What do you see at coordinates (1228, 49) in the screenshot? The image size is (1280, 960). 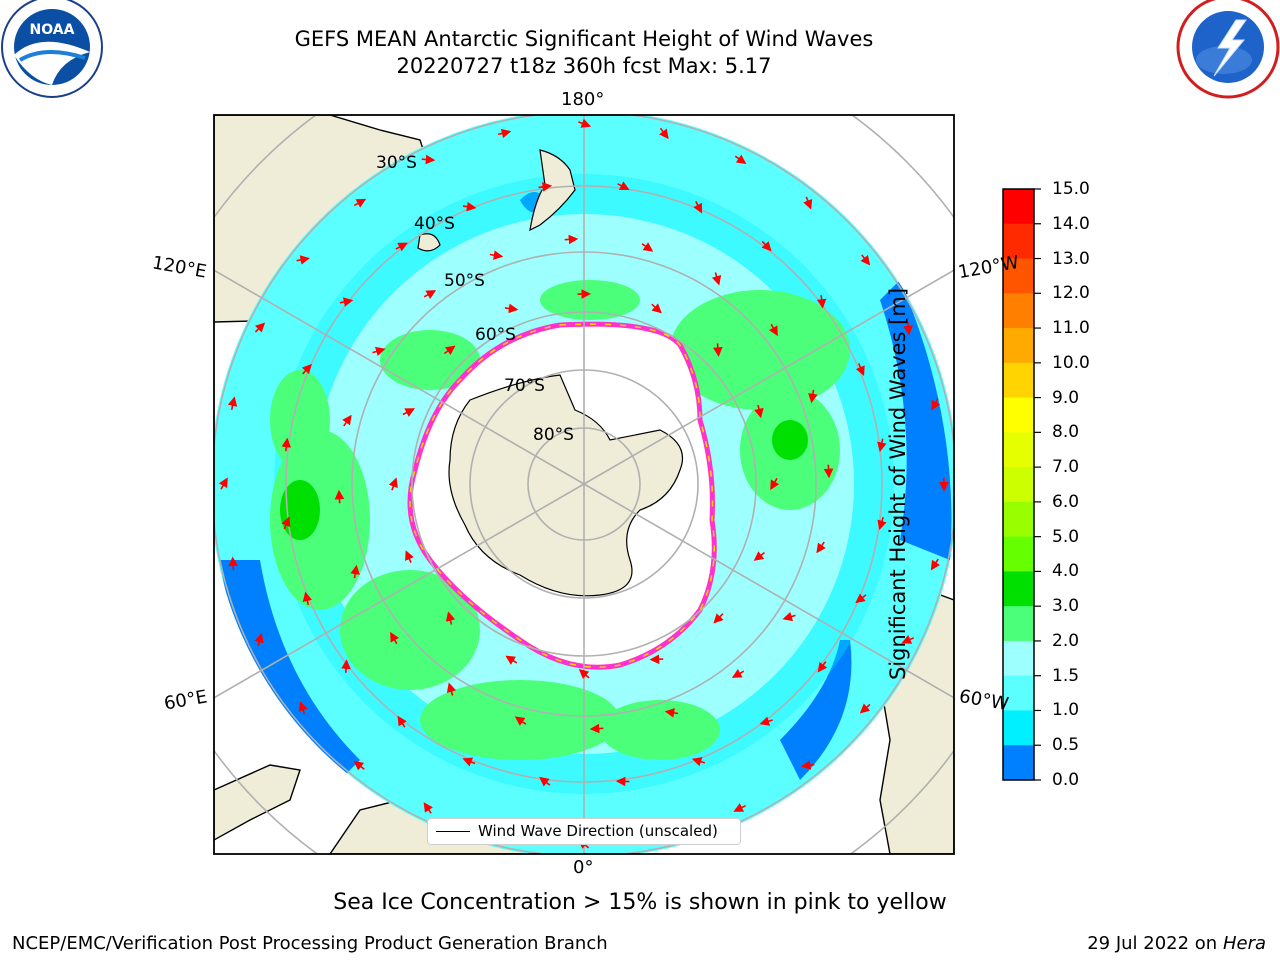 I see `nws-logo` at bounding box center [1228, 49].